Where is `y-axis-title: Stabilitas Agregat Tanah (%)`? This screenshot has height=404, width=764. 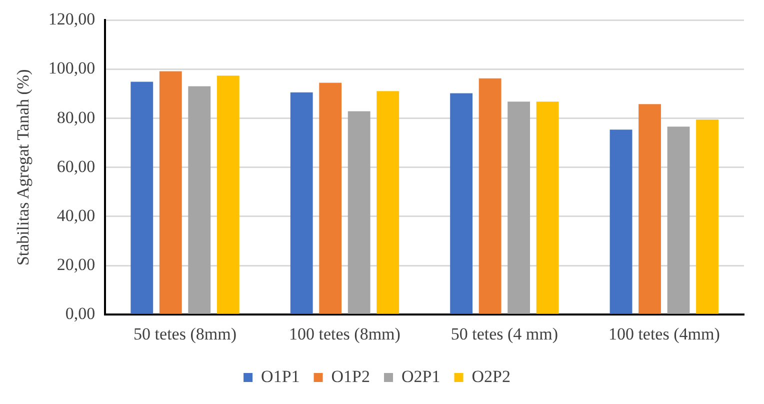 y-axis-title: Stabilitas Agregat Tanah (%) is located at coordinates (23, 167).